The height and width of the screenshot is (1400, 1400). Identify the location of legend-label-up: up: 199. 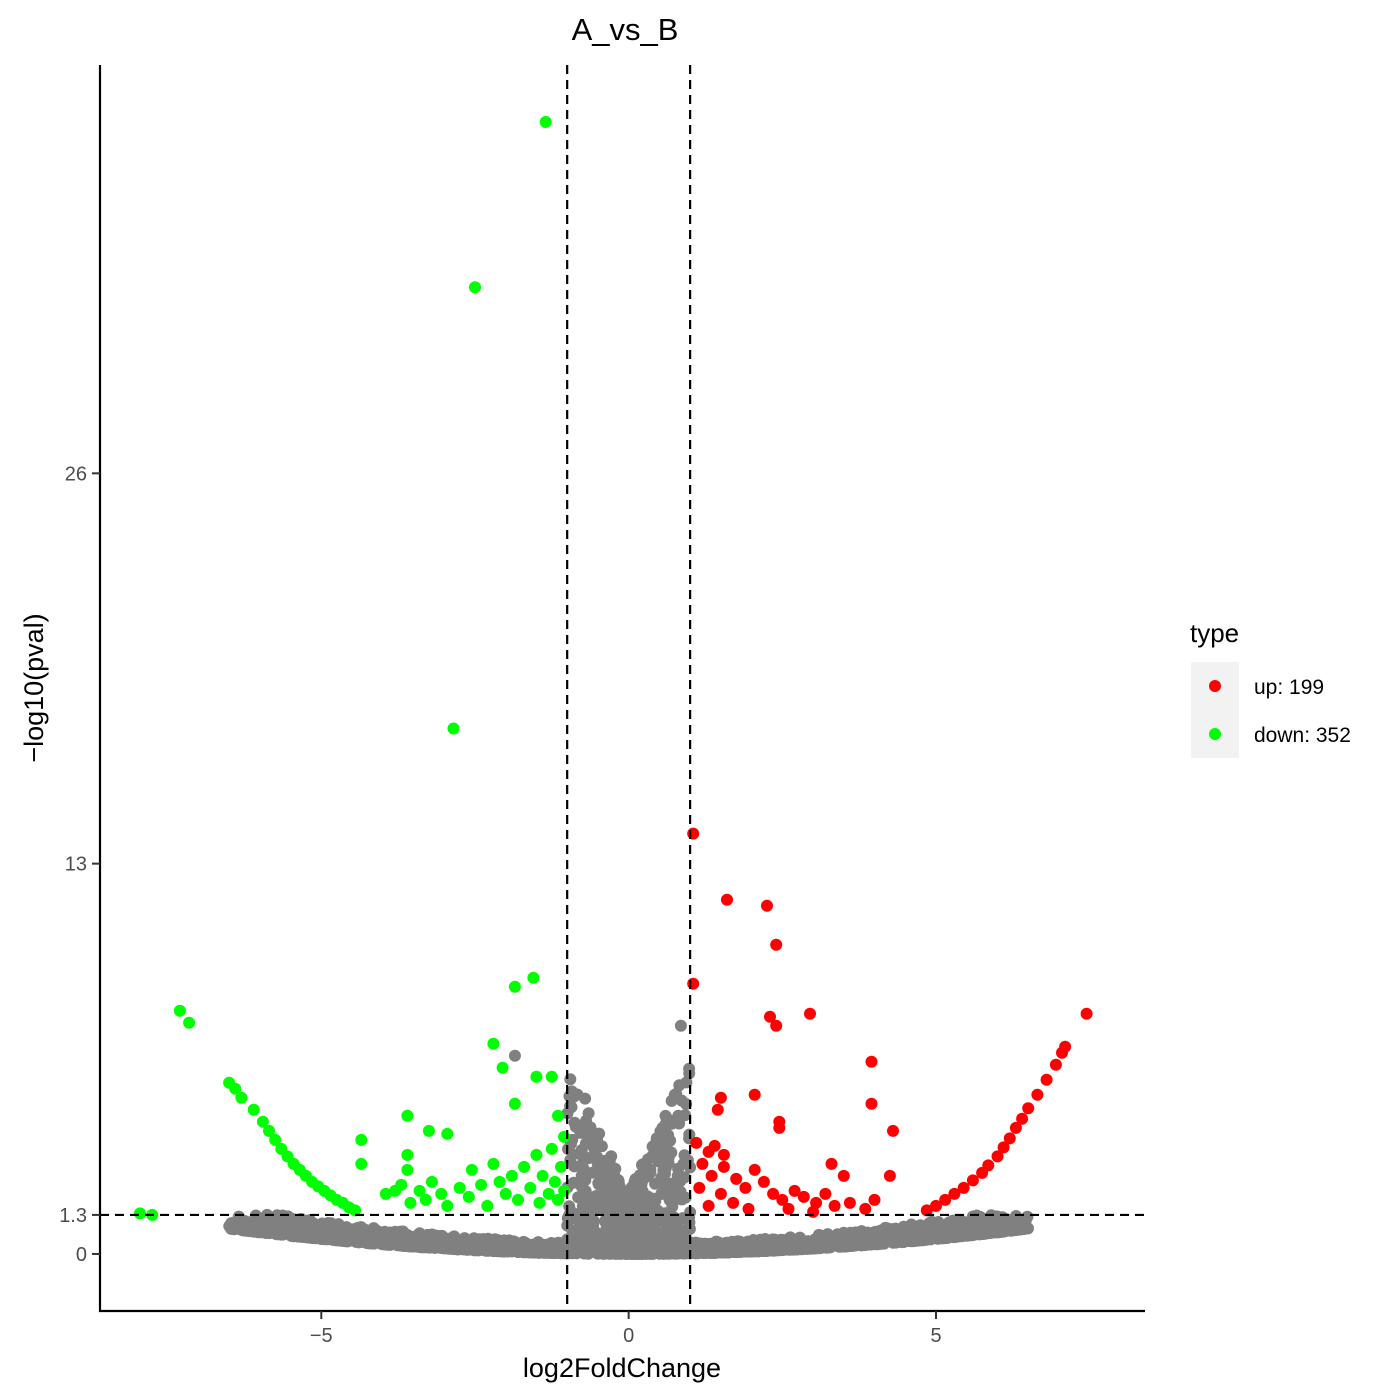
(1289, 687).